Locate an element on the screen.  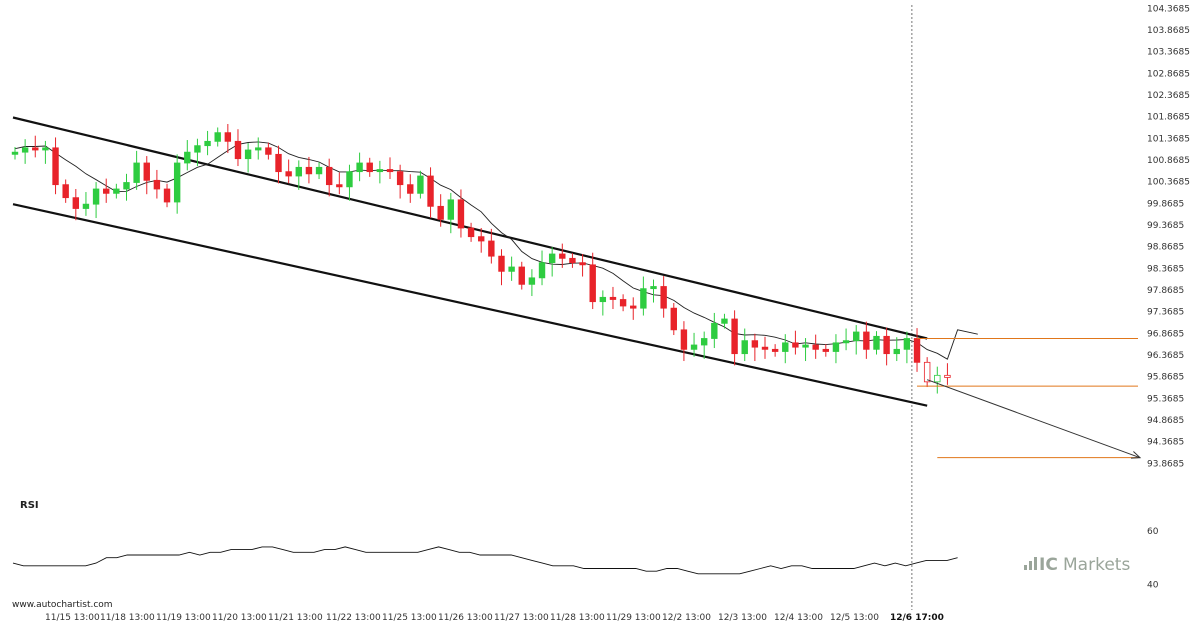
x-tick-label: 12/2 13:00 is located at coordinates (686, 618).